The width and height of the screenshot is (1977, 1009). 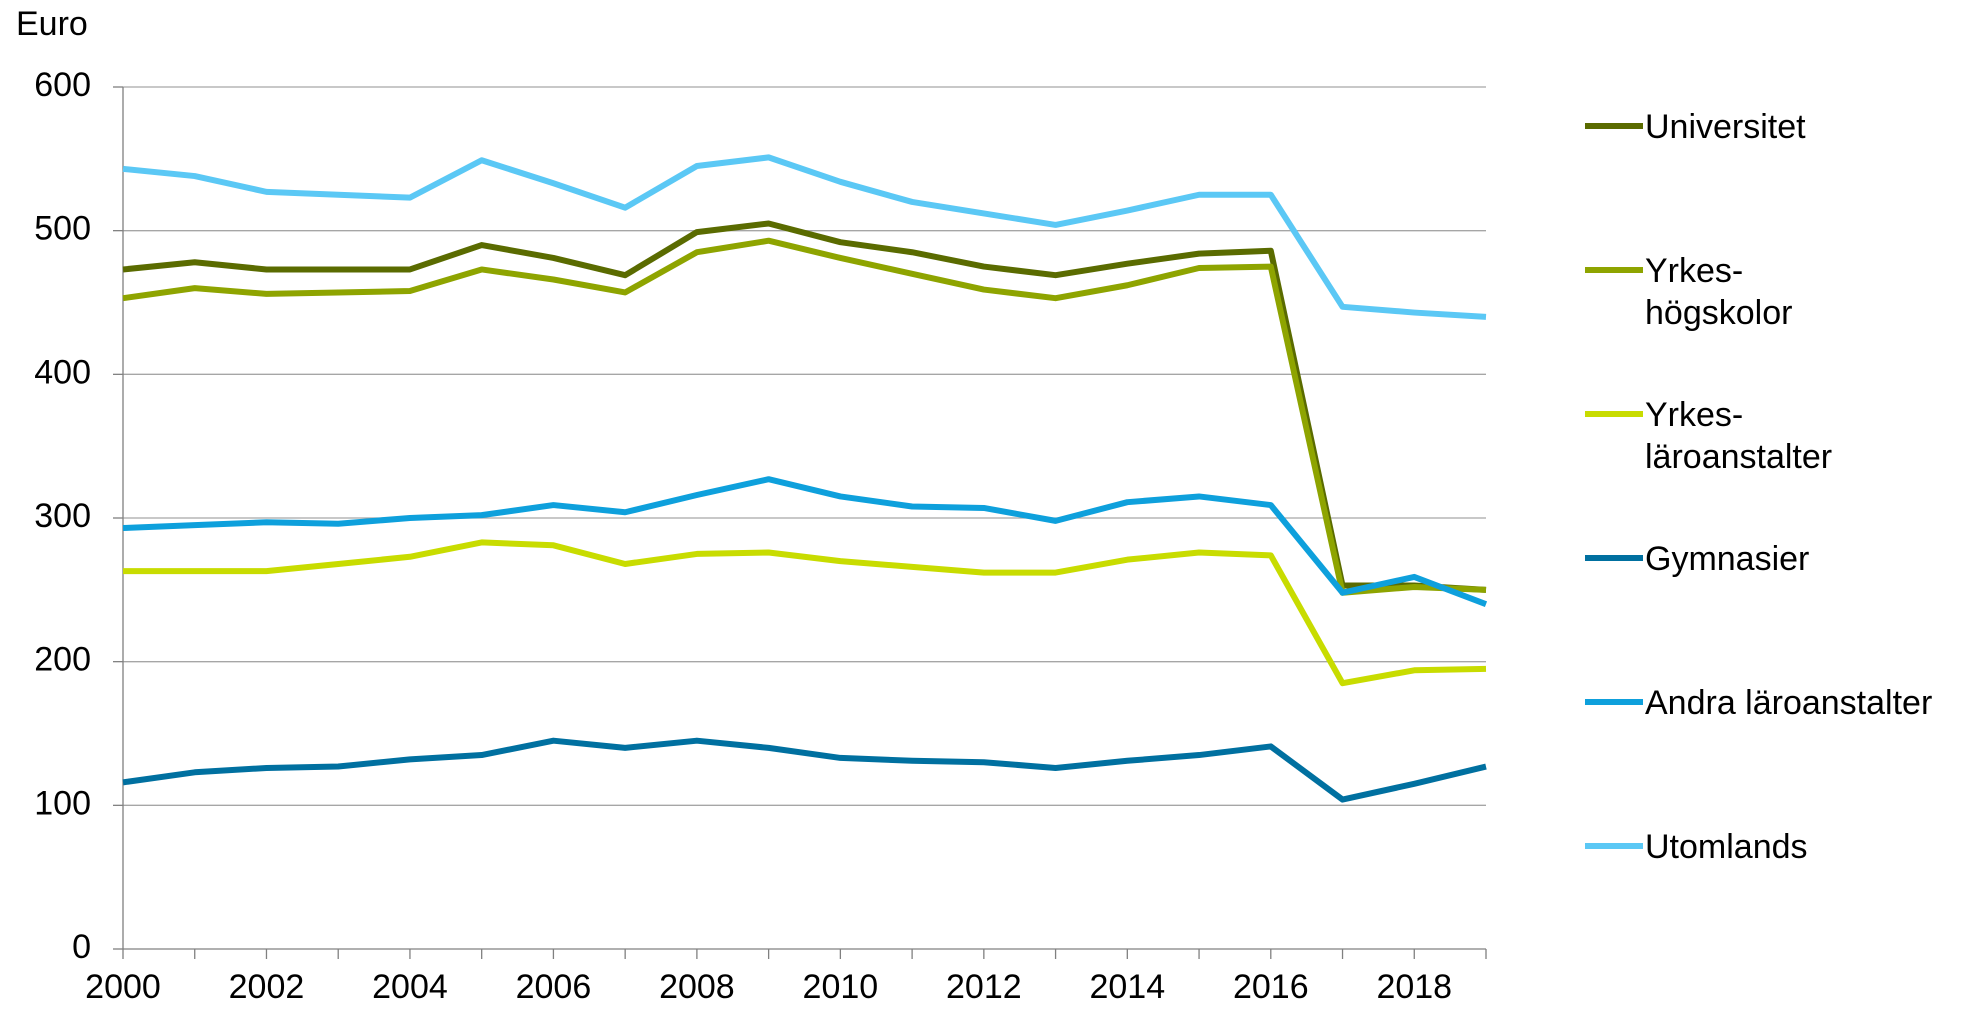 What do you see at coordinates (1414, 987) in the screenshot?
I see `x-tick-label: 2018` at bounding box center [1414, 987].